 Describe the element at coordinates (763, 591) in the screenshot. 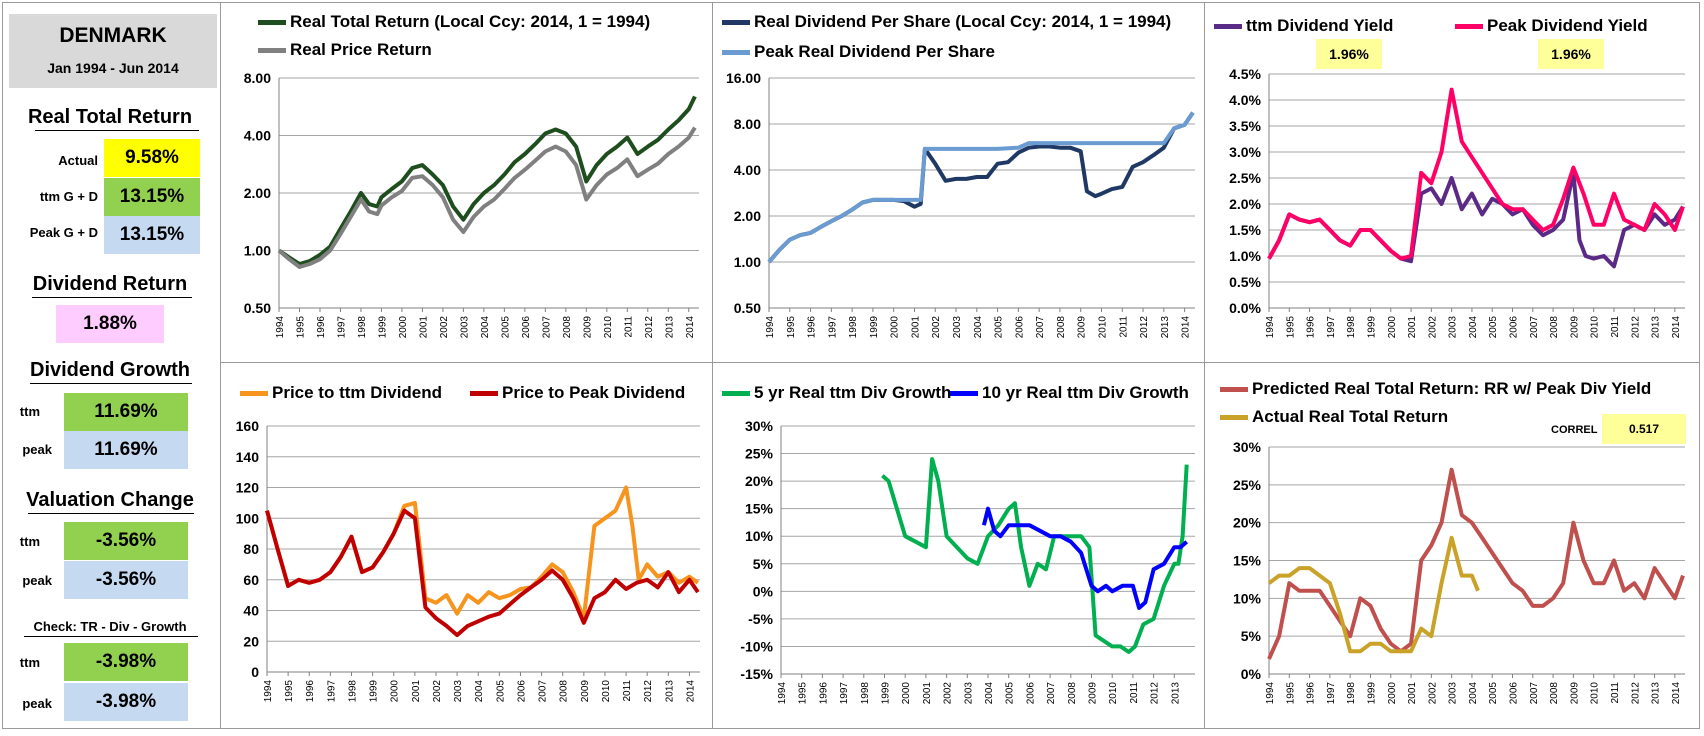

I see `y-tick-label: 0%` at that location.